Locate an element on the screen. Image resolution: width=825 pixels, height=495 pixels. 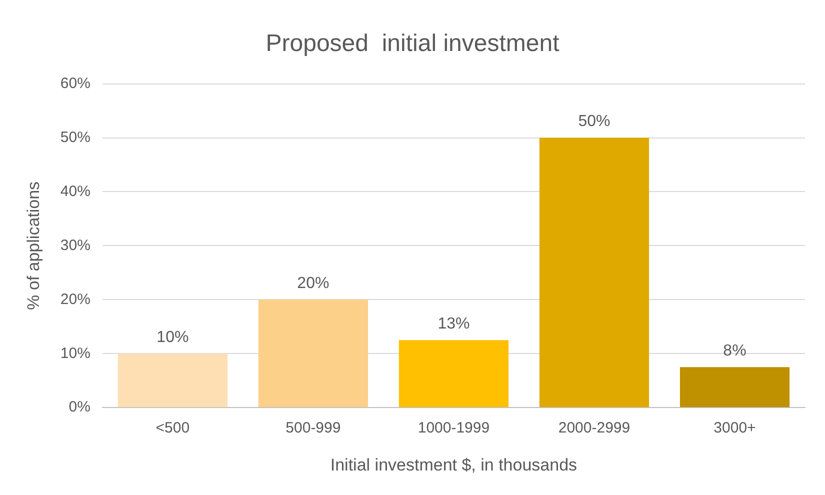
x-tick-label: 3000+ is located at coordinates (735, 428).